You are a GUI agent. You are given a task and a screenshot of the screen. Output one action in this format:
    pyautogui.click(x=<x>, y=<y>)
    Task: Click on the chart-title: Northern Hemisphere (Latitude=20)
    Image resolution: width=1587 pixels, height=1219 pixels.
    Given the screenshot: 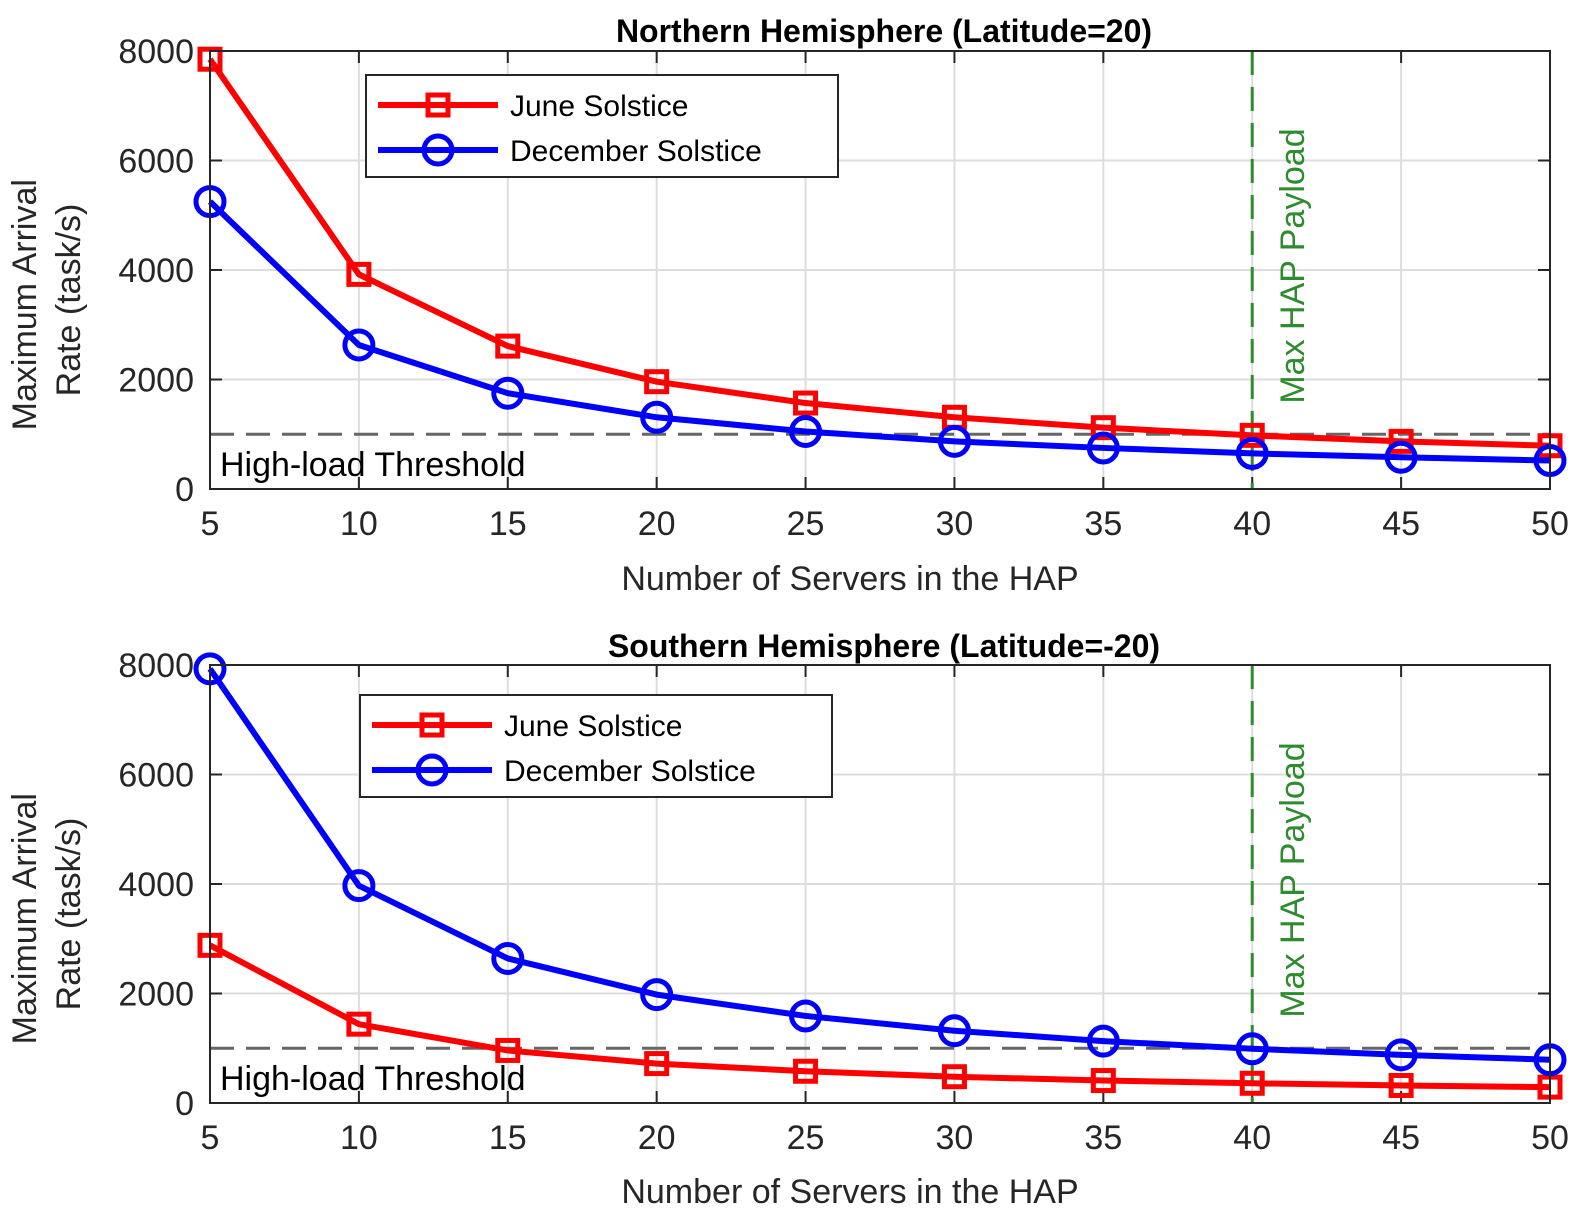 What is the action you would take?
    pyautogui.click(x=884, y=31)
    